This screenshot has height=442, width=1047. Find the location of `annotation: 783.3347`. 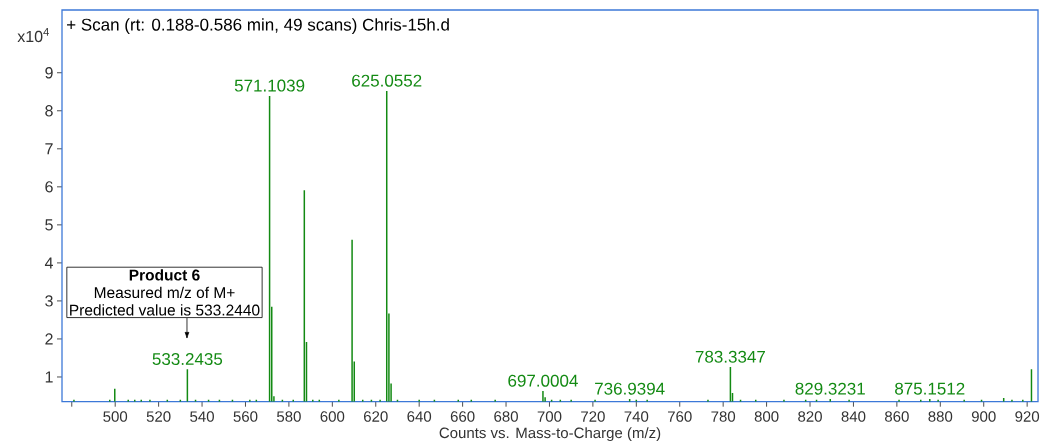

annotation: 783.3347 is located at coordinates (730, 356).